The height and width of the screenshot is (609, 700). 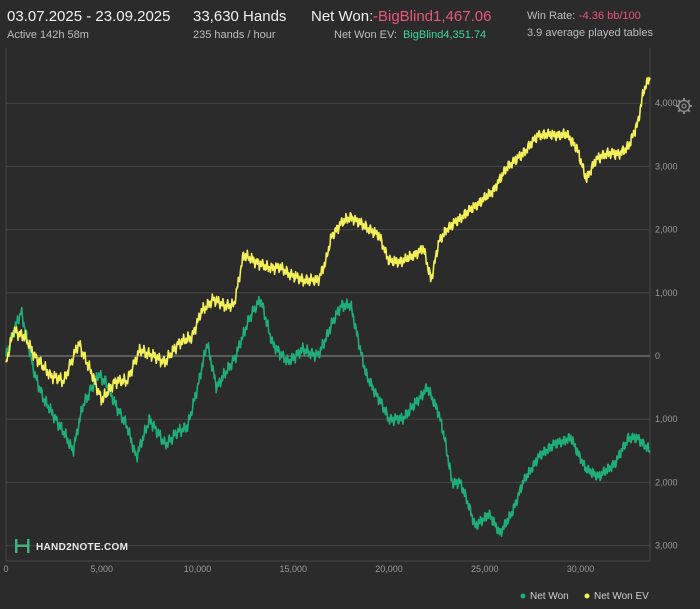 I want to click on x-tick-label: 30,000, so click(x=581, y=569).